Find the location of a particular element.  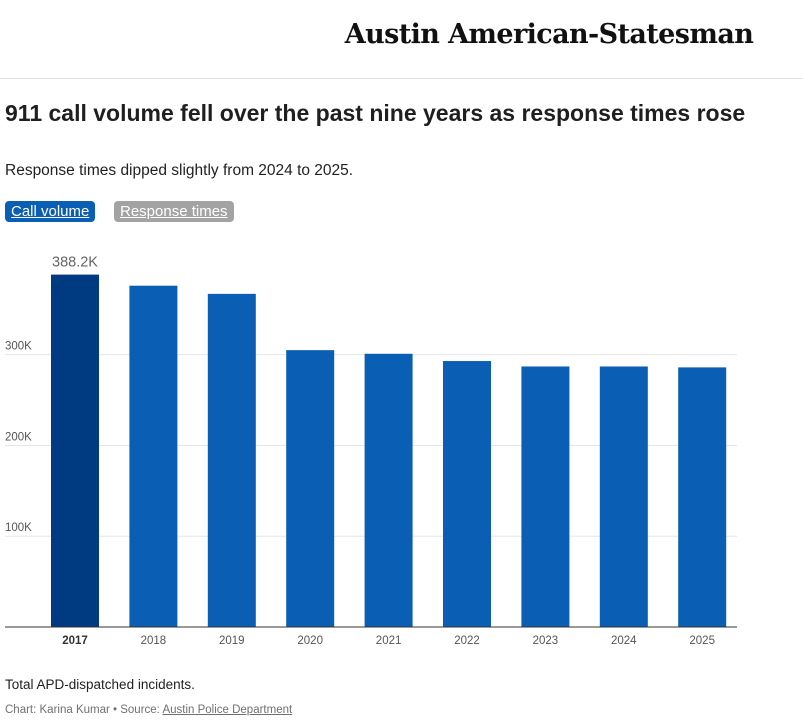

x-tick-label: 2023 is located at coordinates (546, 641).